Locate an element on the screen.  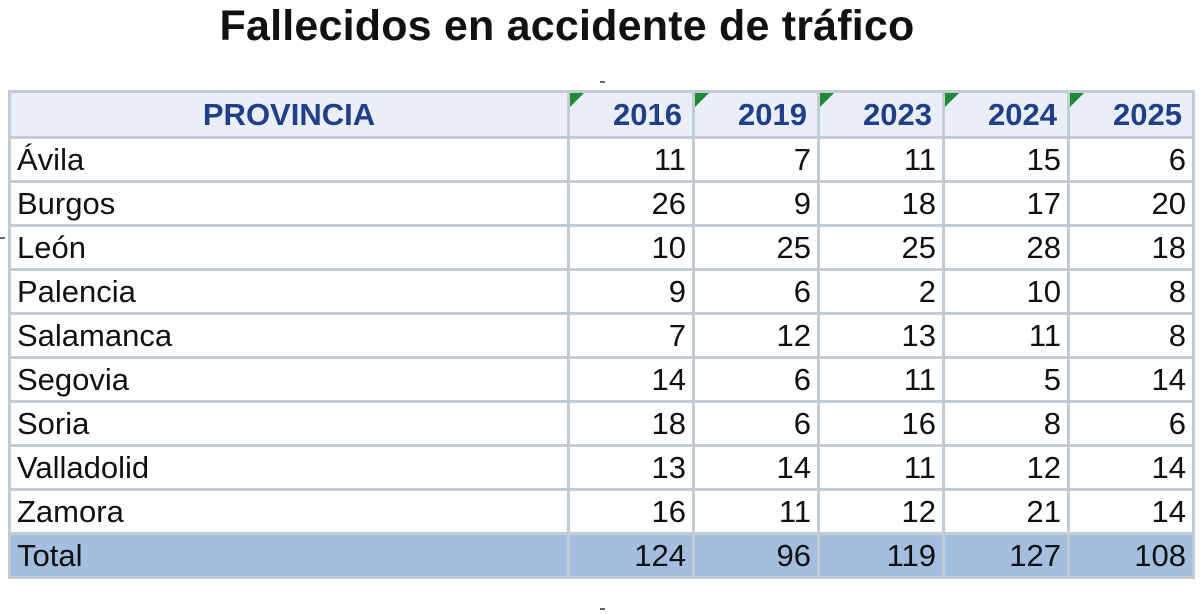
table-row: Segovia 14 6 11 5 14 is located at coordinates (601, 379).